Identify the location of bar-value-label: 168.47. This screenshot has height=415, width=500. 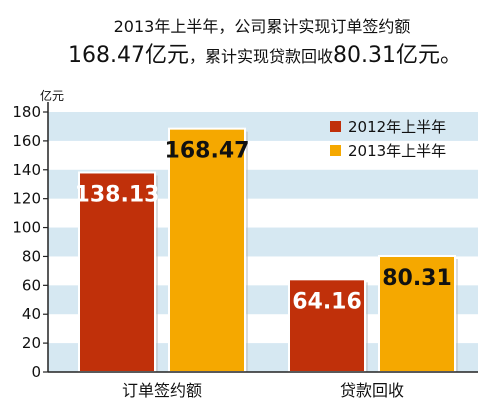
(207, 151).